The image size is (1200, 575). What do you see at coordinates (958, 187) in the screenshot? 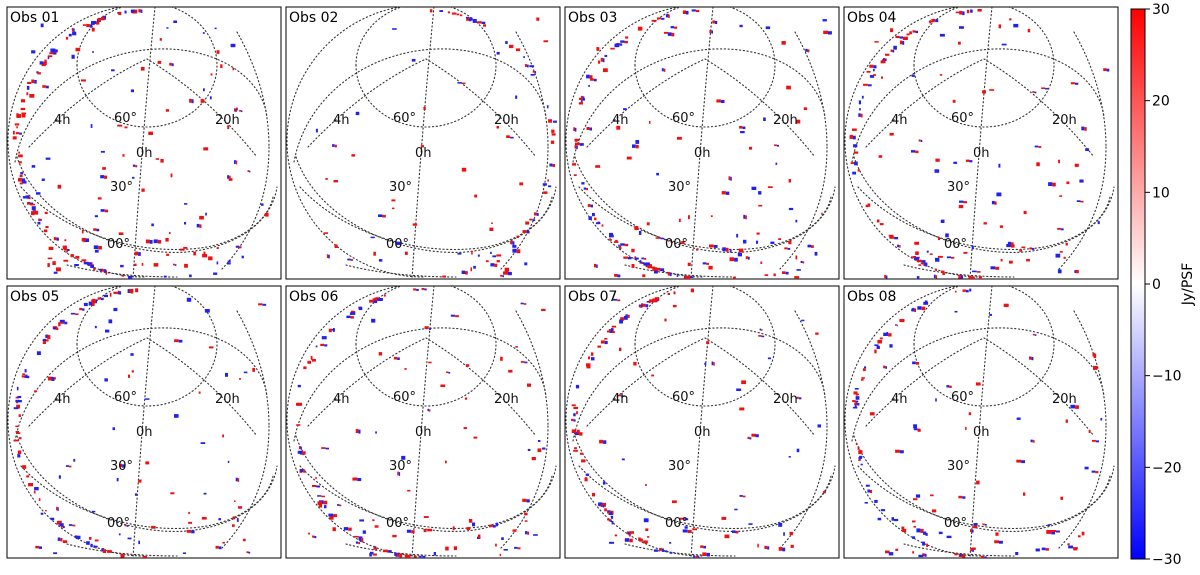
I see `dec-label: 30°` at bounding box center [958, 187].